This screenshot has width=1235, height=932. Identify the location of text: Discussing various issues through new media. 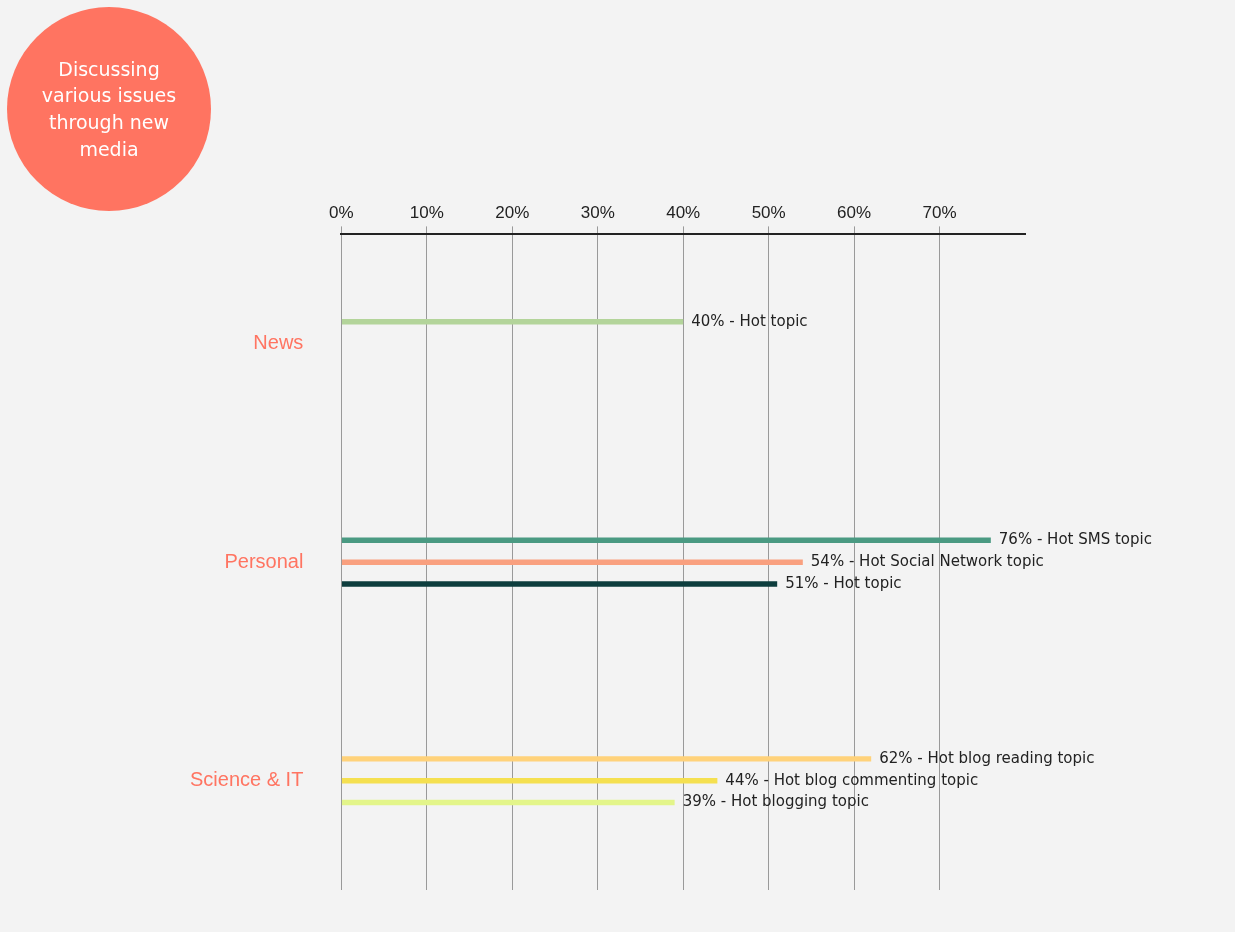
(109, 109).